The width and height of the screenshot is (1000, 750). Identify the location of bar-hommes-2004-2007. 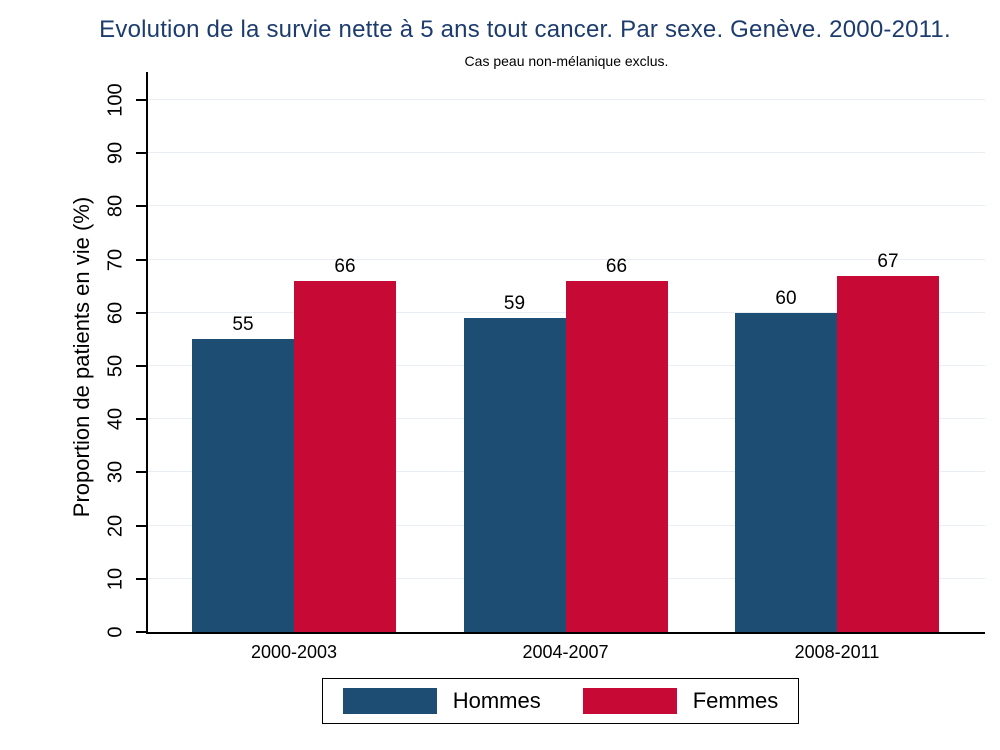
(514, 475).